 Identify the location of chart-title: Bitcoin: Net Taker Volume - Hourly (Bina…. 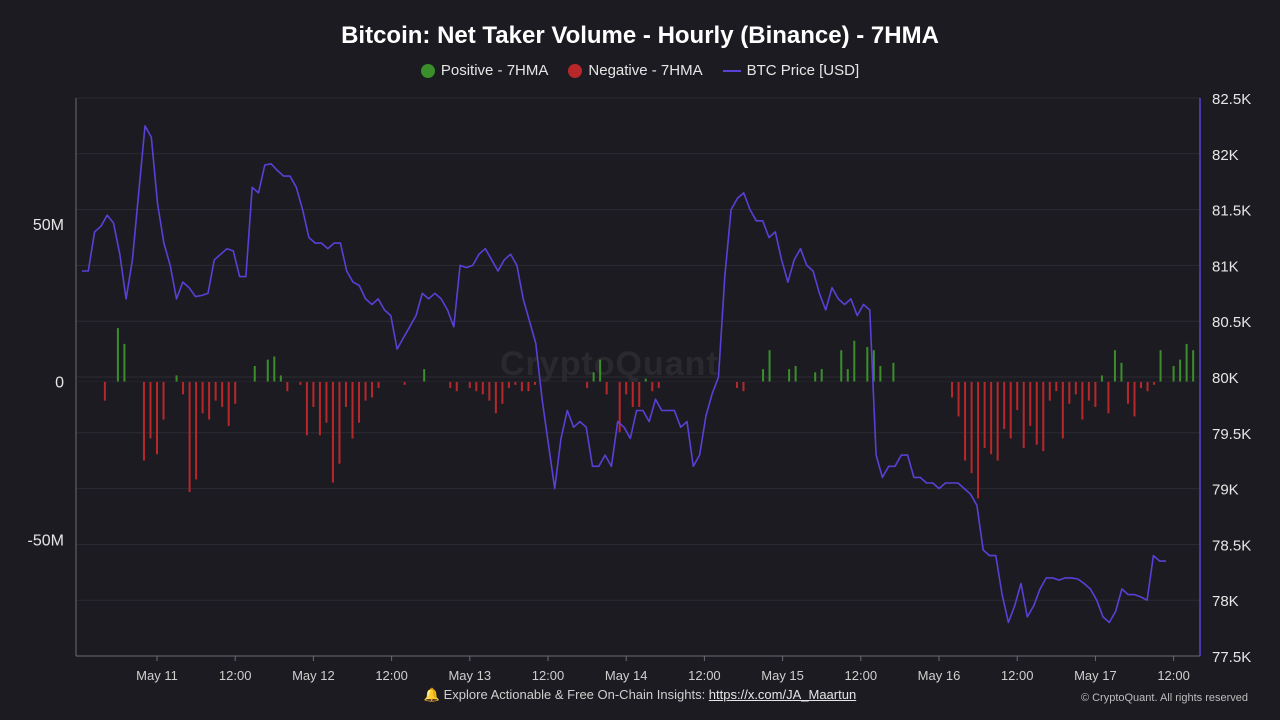
(640, 35).